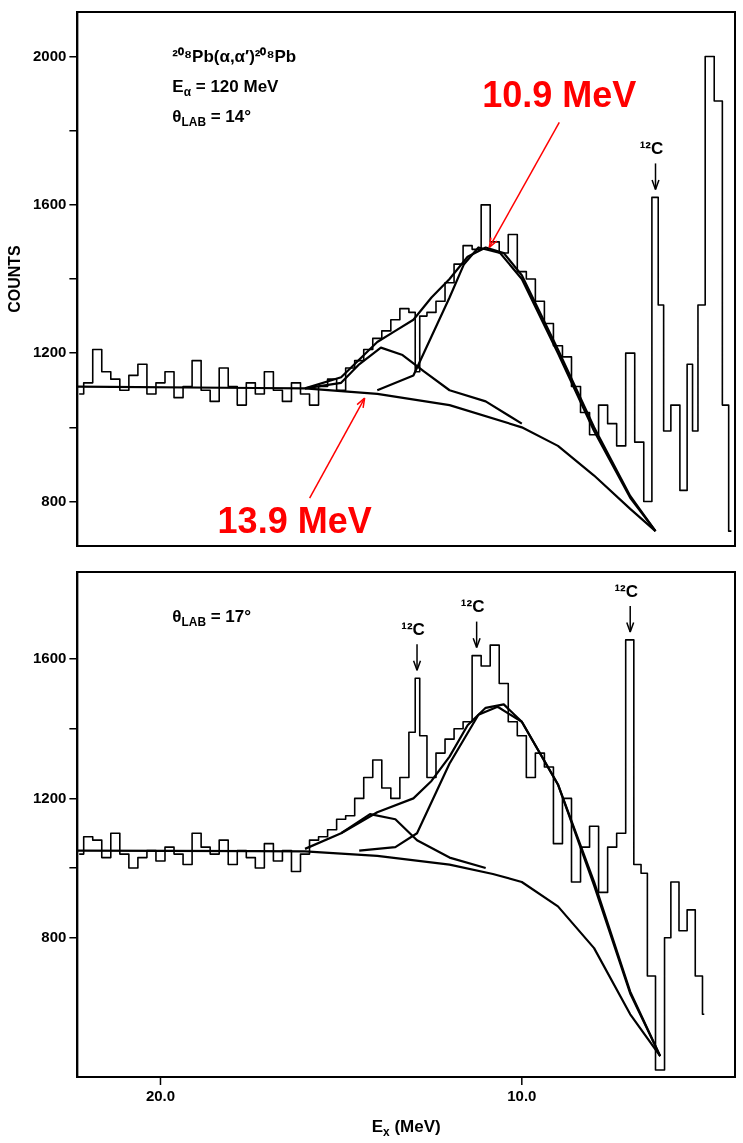 Image resolution: width=743 pixels, height=1143 pixels. Describe the element at coordinates (559, 95) in the screenshot. I see `annotation: 10.9 MeV` at that location.